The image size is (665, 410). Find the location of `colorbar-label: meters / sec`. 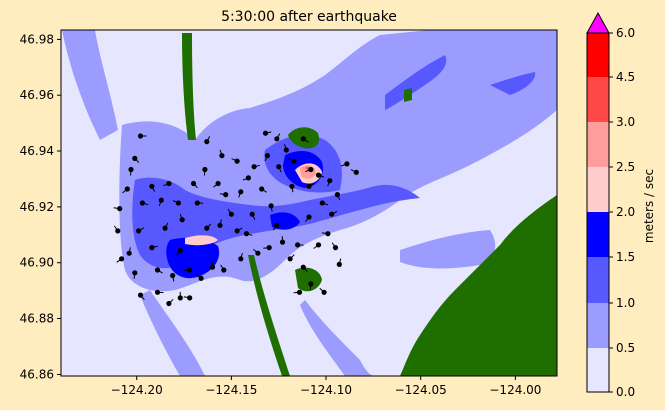

colorbar-label: meters / sec is located at coordinates (649, 206).